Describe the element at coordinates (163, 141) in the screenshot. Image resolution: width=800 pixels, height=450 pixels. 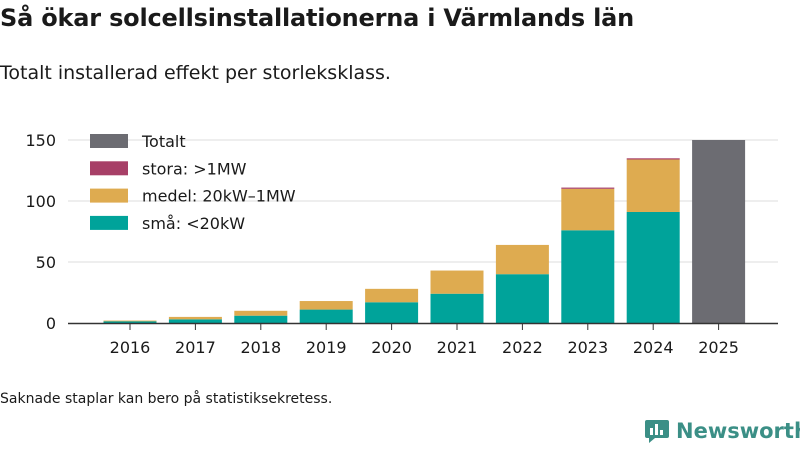
I see `legend-label-0: Totalt` at that location.